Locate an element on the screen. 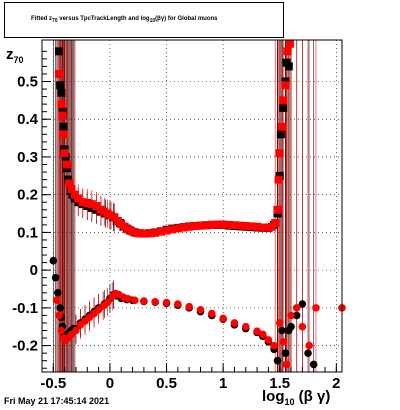  y-tick-label: -0.2 is located at coordinates (25, 346).